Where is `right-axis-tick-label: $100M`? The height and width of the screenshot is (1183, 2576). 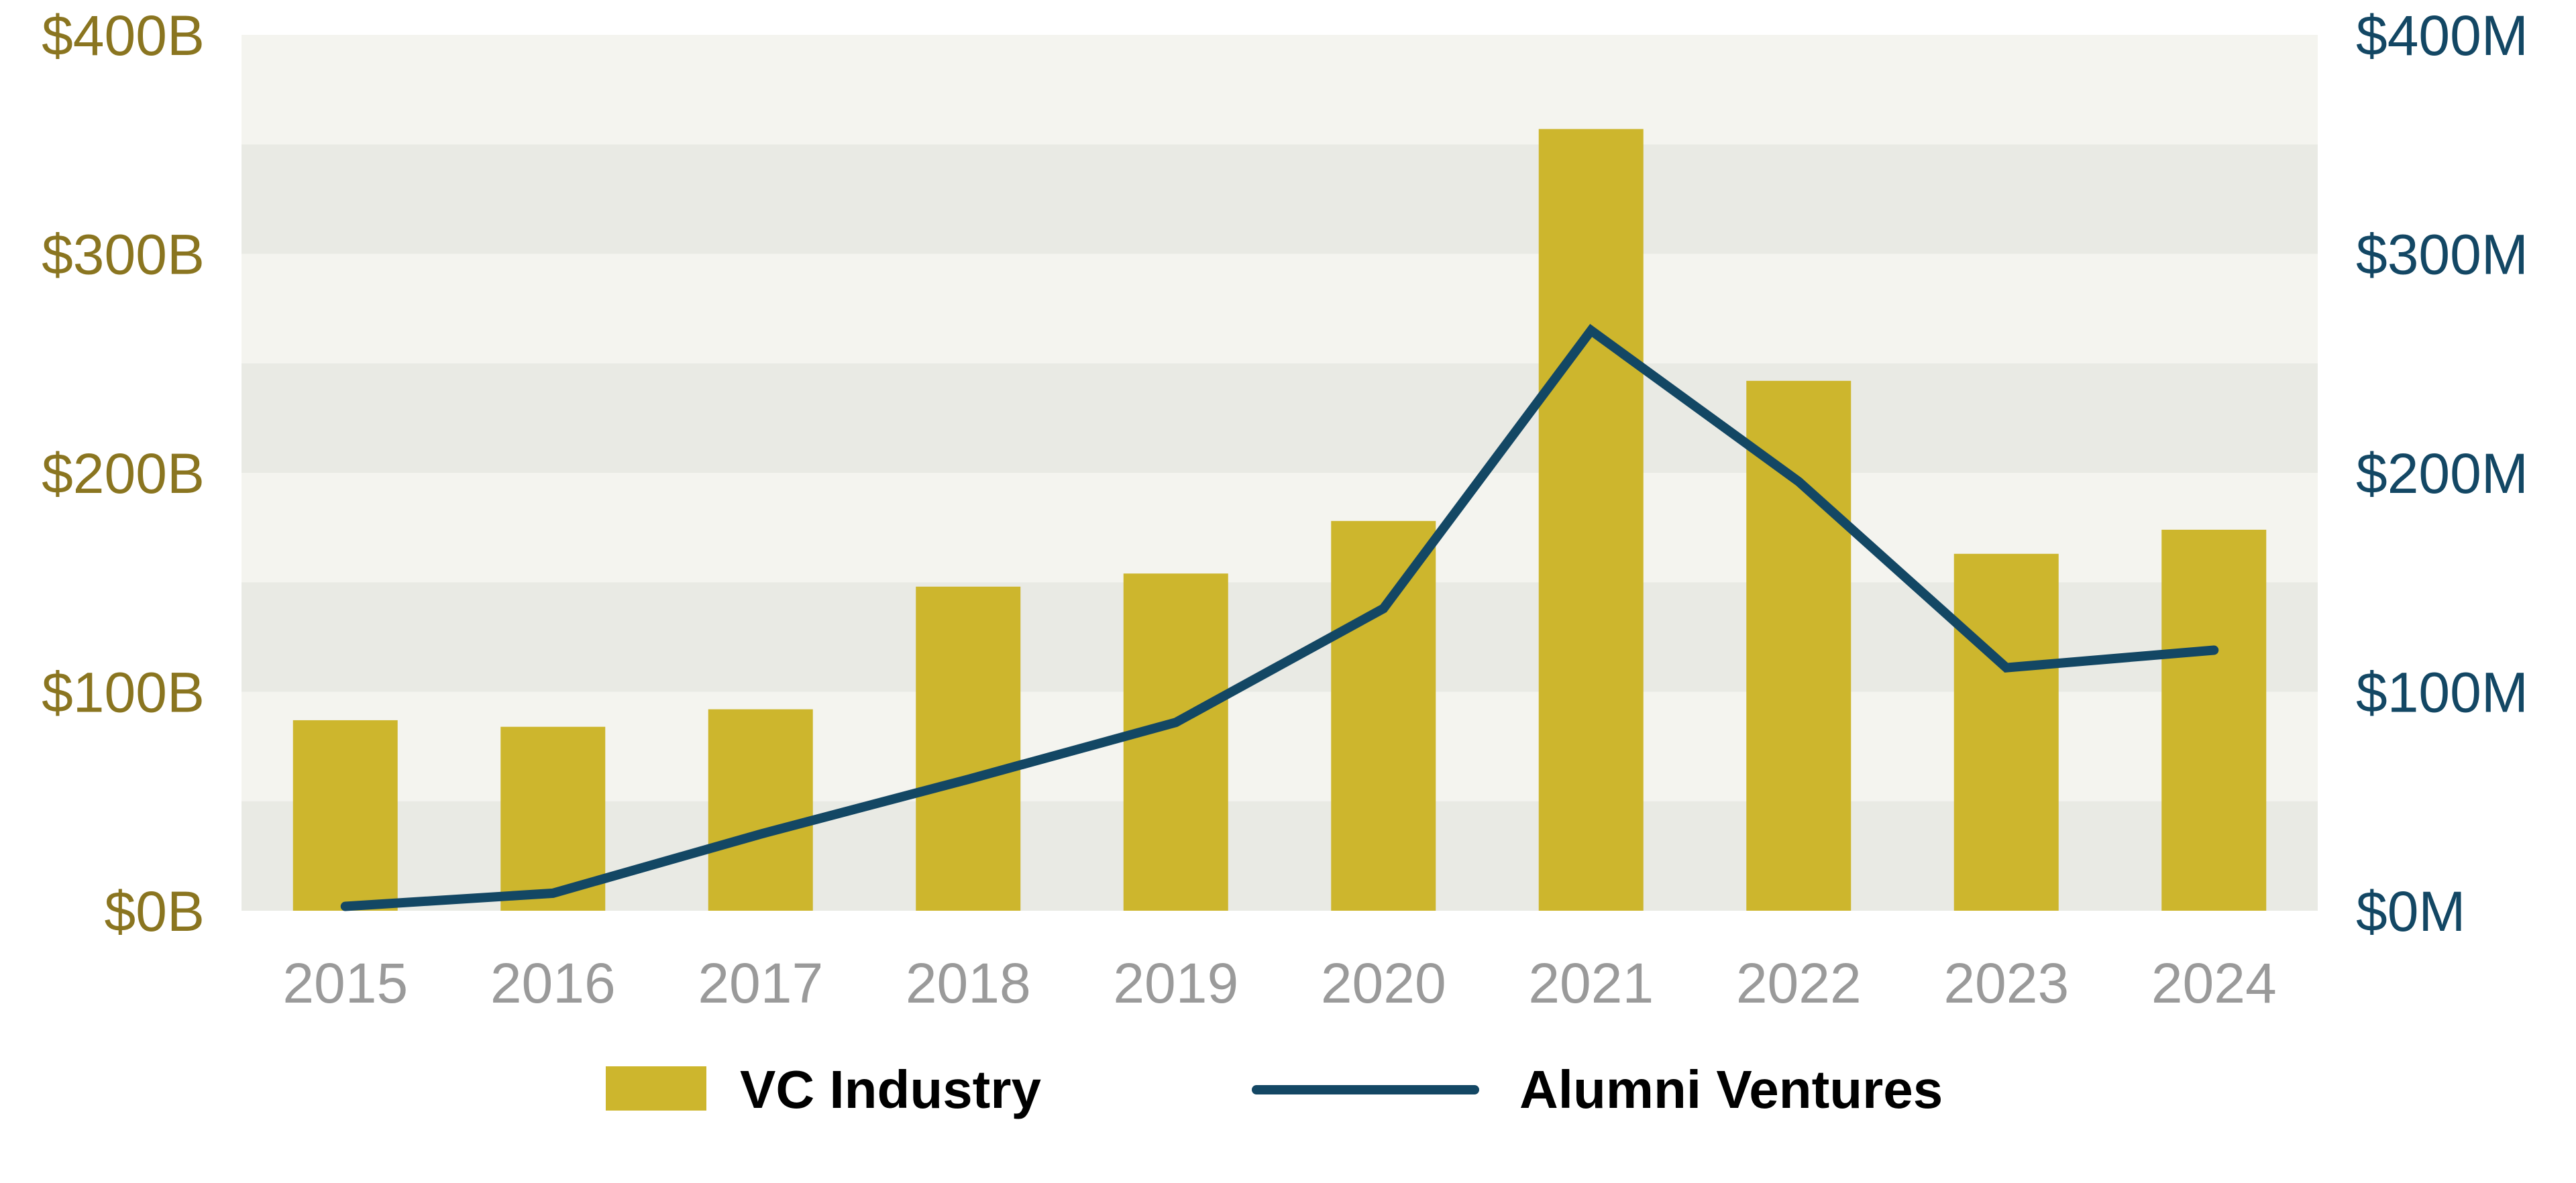
right-axis-tick-label: $100M is located at coordinates (2442, 692).